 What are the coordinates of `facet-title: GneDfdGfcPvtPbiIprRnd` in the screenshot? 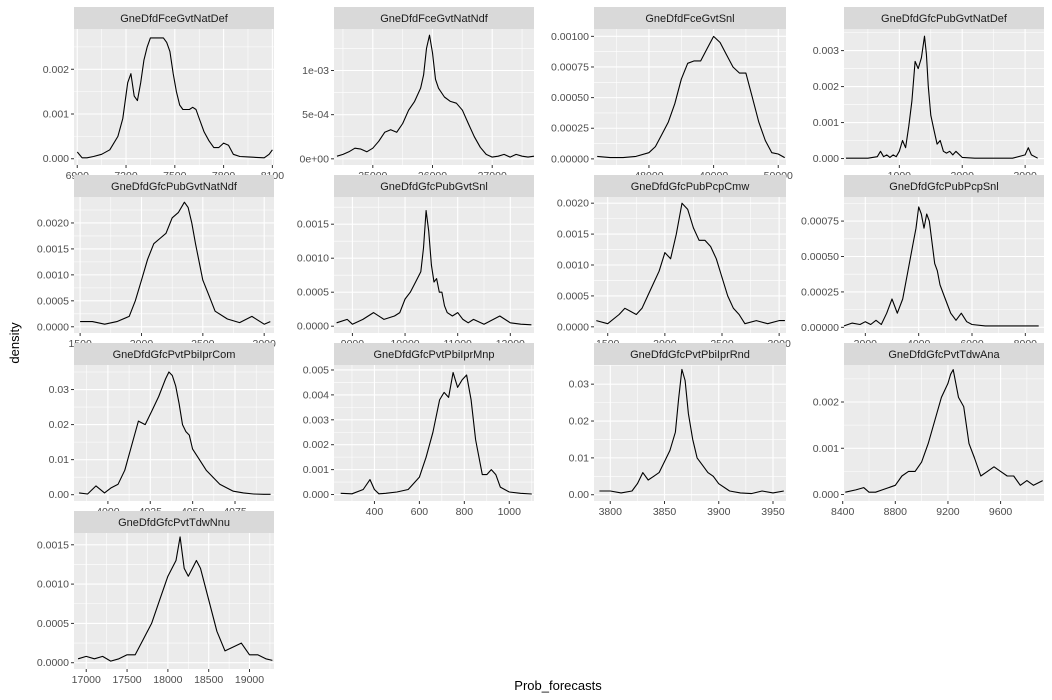 It's located at (690, 355).